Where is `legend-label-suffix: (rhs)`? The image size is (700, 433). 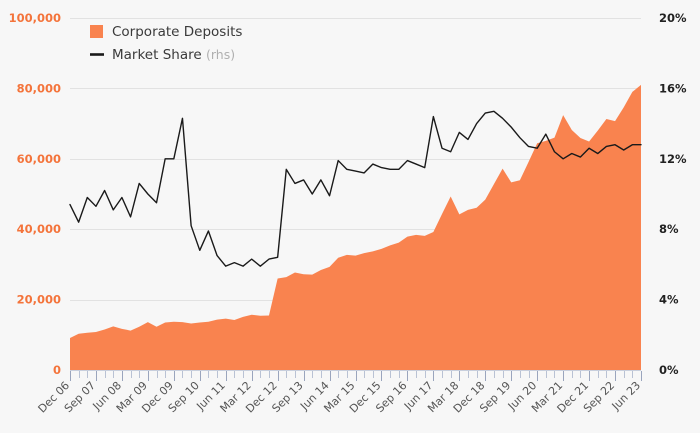 legend-label-suffix: (rhs) is located at coordinates (220, 54).